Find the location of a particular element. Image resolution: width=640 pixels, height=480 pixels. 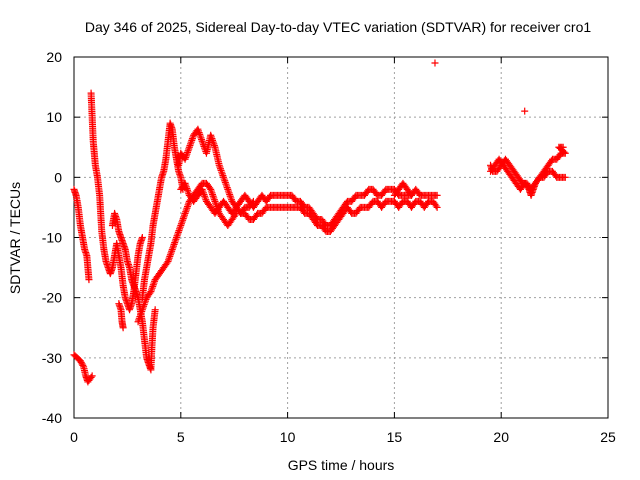

x-tick-label: 5 is located at coordinates (181, 437).